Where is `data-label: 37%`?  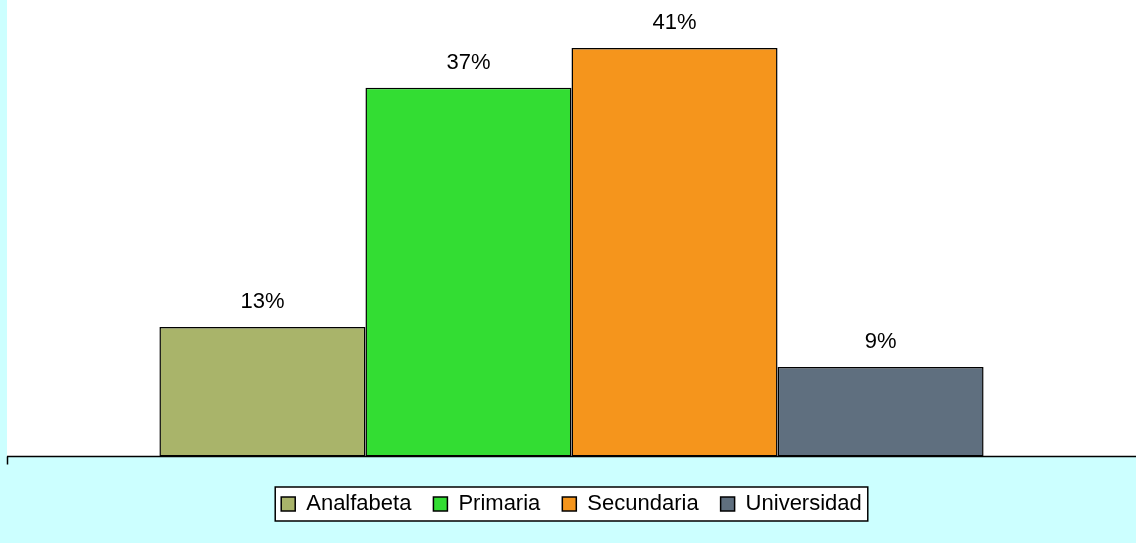 data-label: 37% is located at coordinates (468, 61).